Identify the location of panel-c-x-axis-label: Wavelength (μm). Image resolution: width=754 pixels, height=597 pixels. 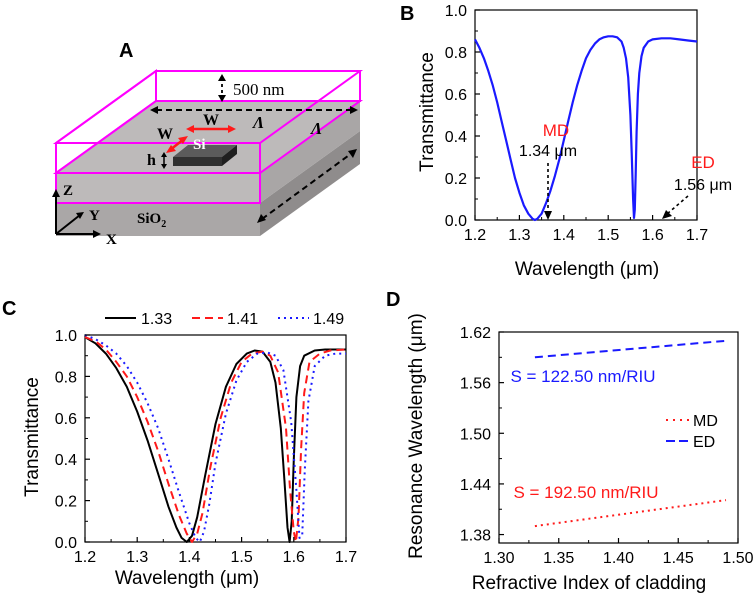
(187, 578).